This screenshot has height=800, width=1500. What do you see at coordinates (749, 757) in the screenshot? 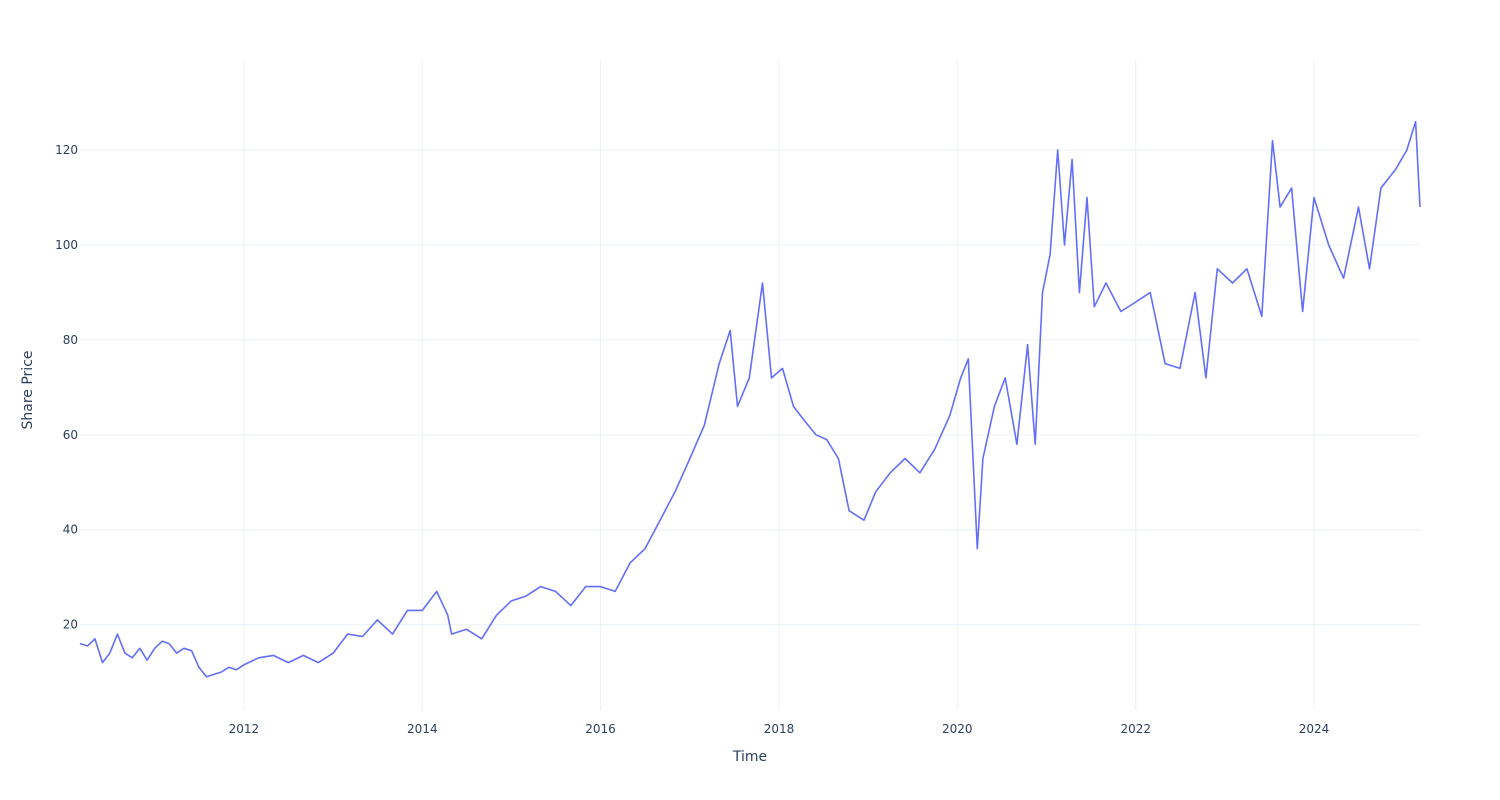
I see `x-axis-title: Time` at bounding box center [749, 757].